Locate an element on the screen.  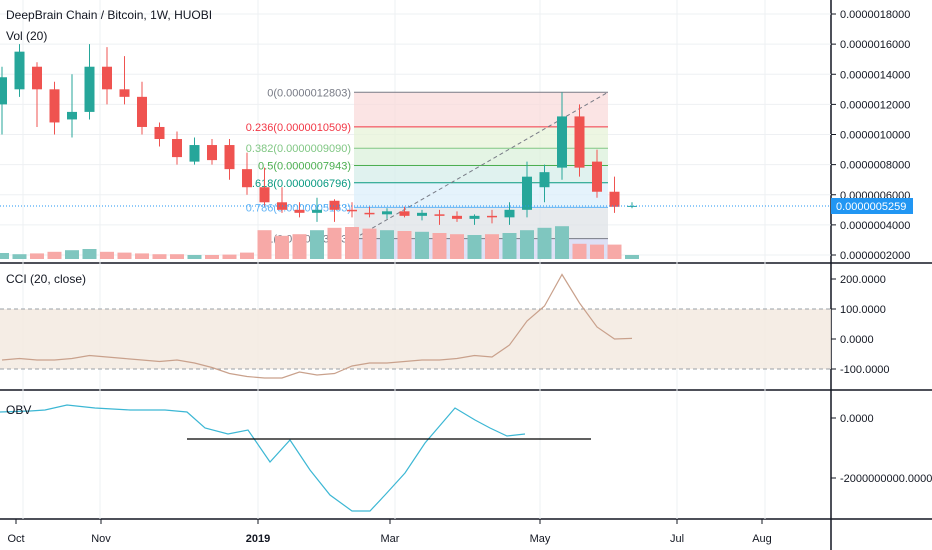
volume-bars is located at coordinates (319, 242).